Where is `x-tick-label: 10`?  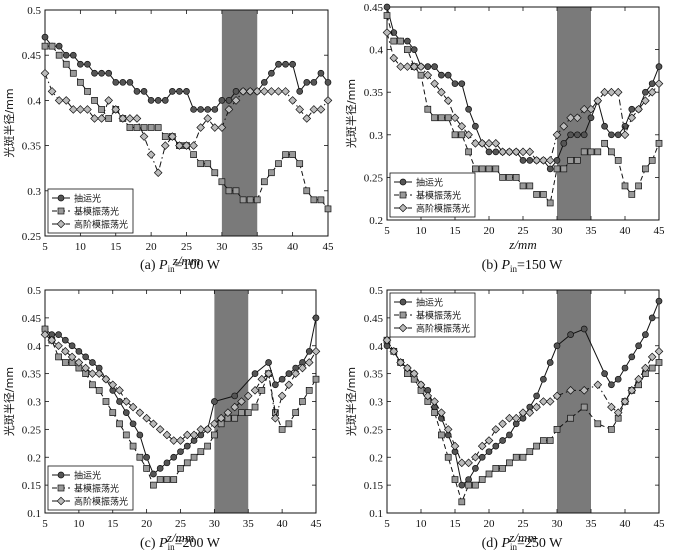
x-tick-label: 10 is located at coordinates (81, 247).